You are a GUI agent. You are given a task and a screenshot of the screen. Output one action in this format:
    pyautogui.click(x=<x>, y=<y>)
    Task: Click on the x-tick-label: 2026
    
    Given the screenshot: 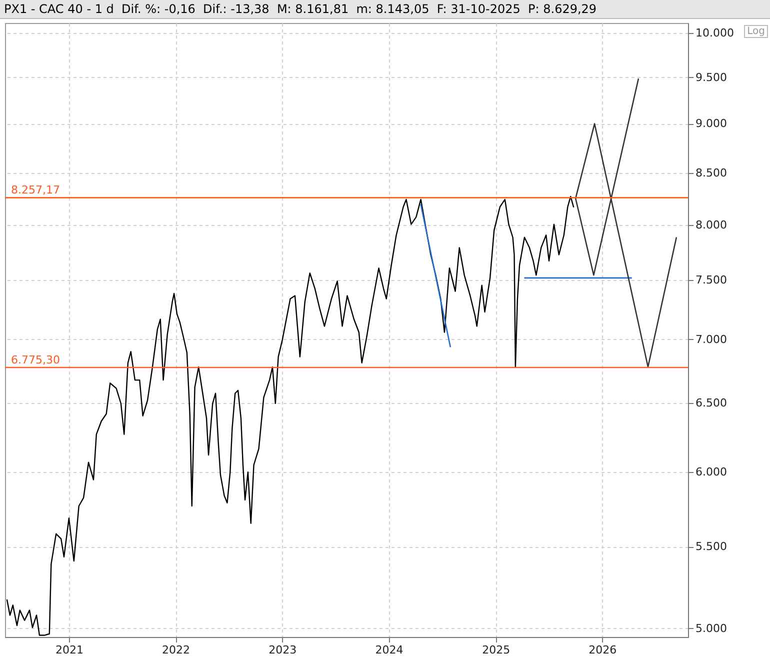 What is the action you would take?
    pyautogui.click(x=602, y=650)
    